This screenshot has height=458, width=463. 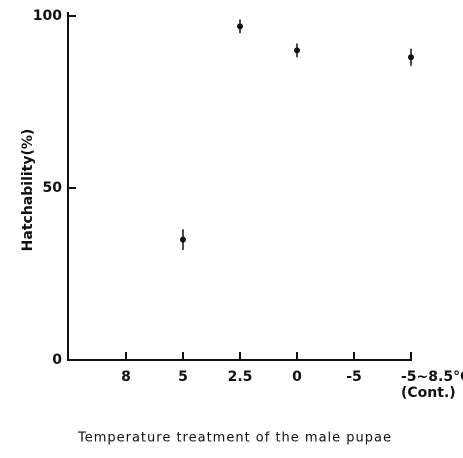 What do you see at coordinates (57, 360) in the screenshot?
I see `y-tick-label: 0` at bounding box center [57, 360].